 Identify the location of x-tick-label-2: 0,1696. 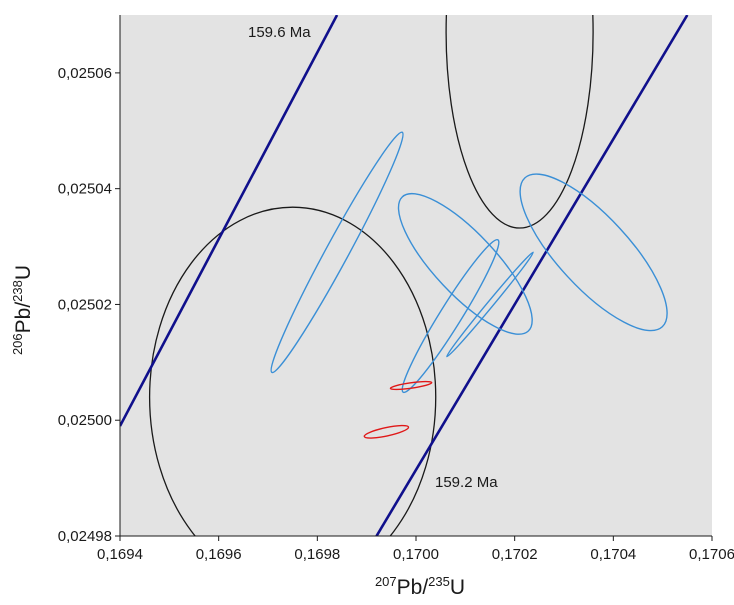
(219, 554).